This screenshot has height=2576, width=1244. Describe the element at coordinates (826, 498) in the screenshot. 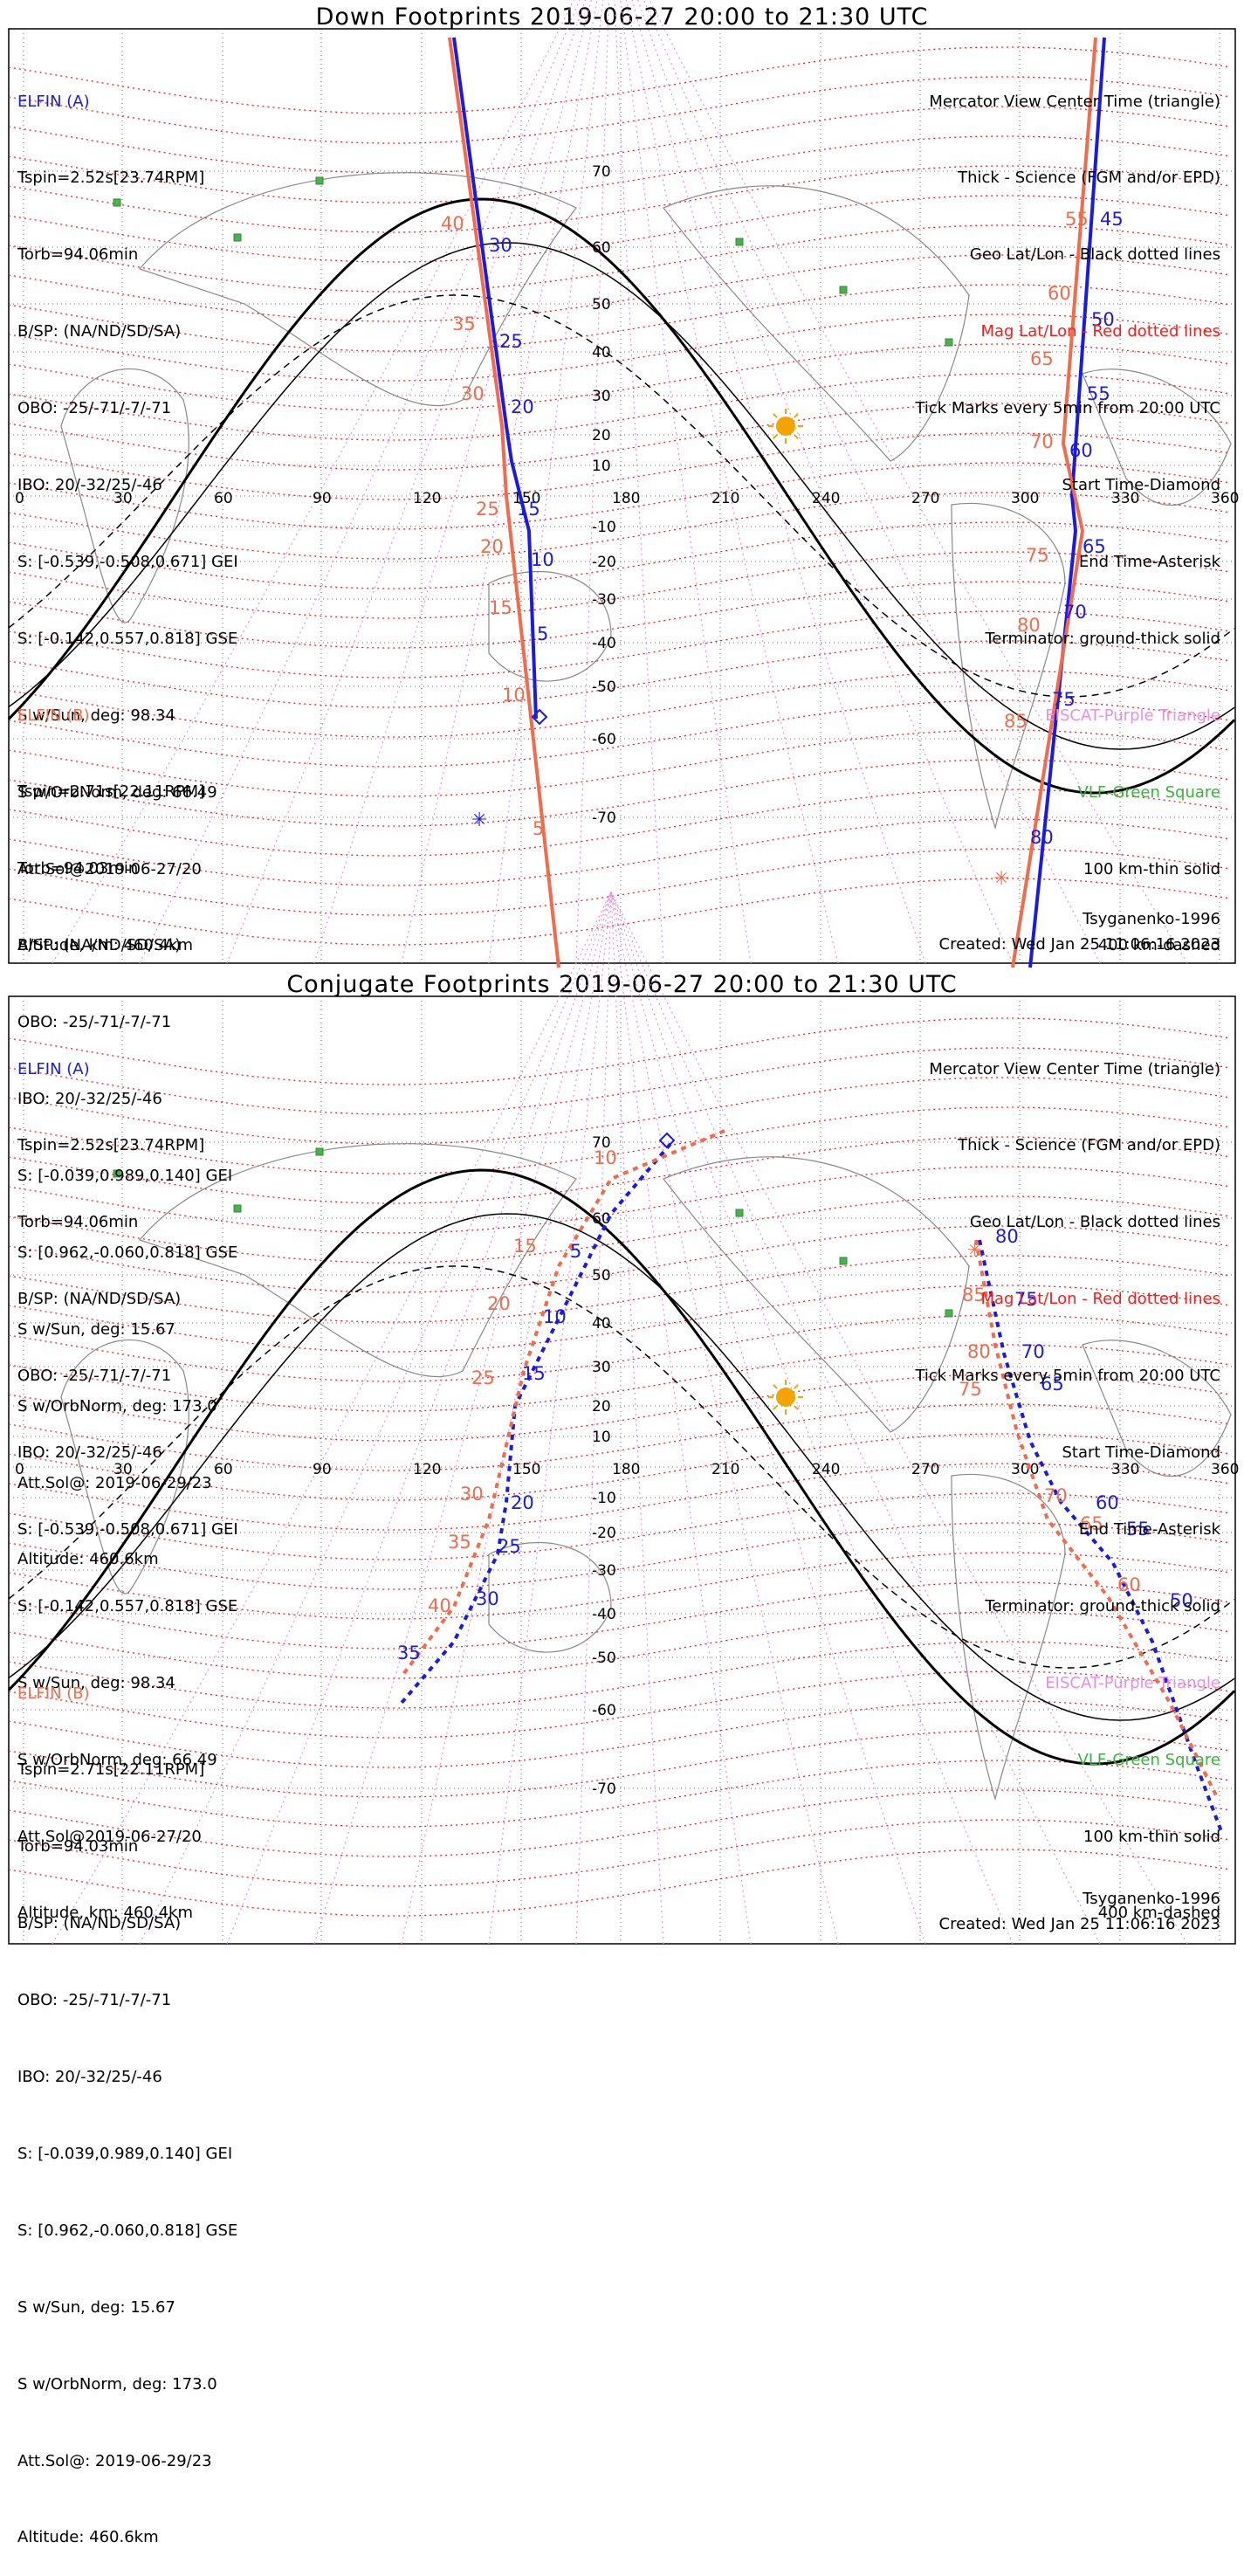

I see `lon-tick-label: 240` at that location.